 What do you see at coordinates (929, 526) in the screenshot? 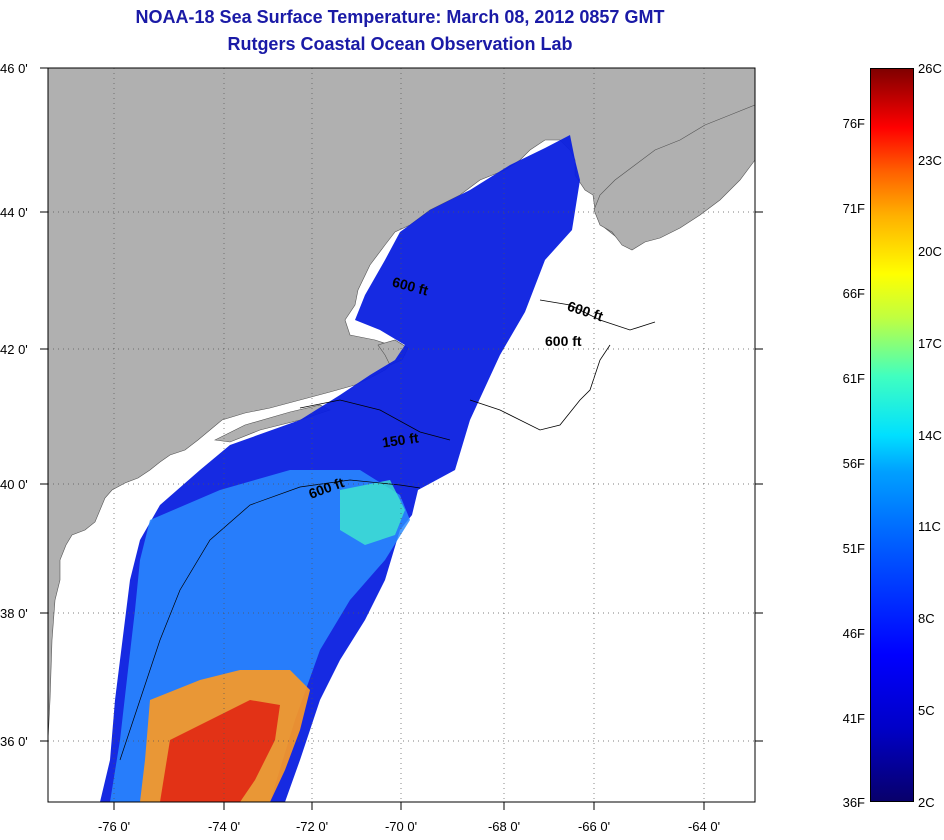
I see `colorbar-label-11c: 11C` at bounding box center [929, 526].